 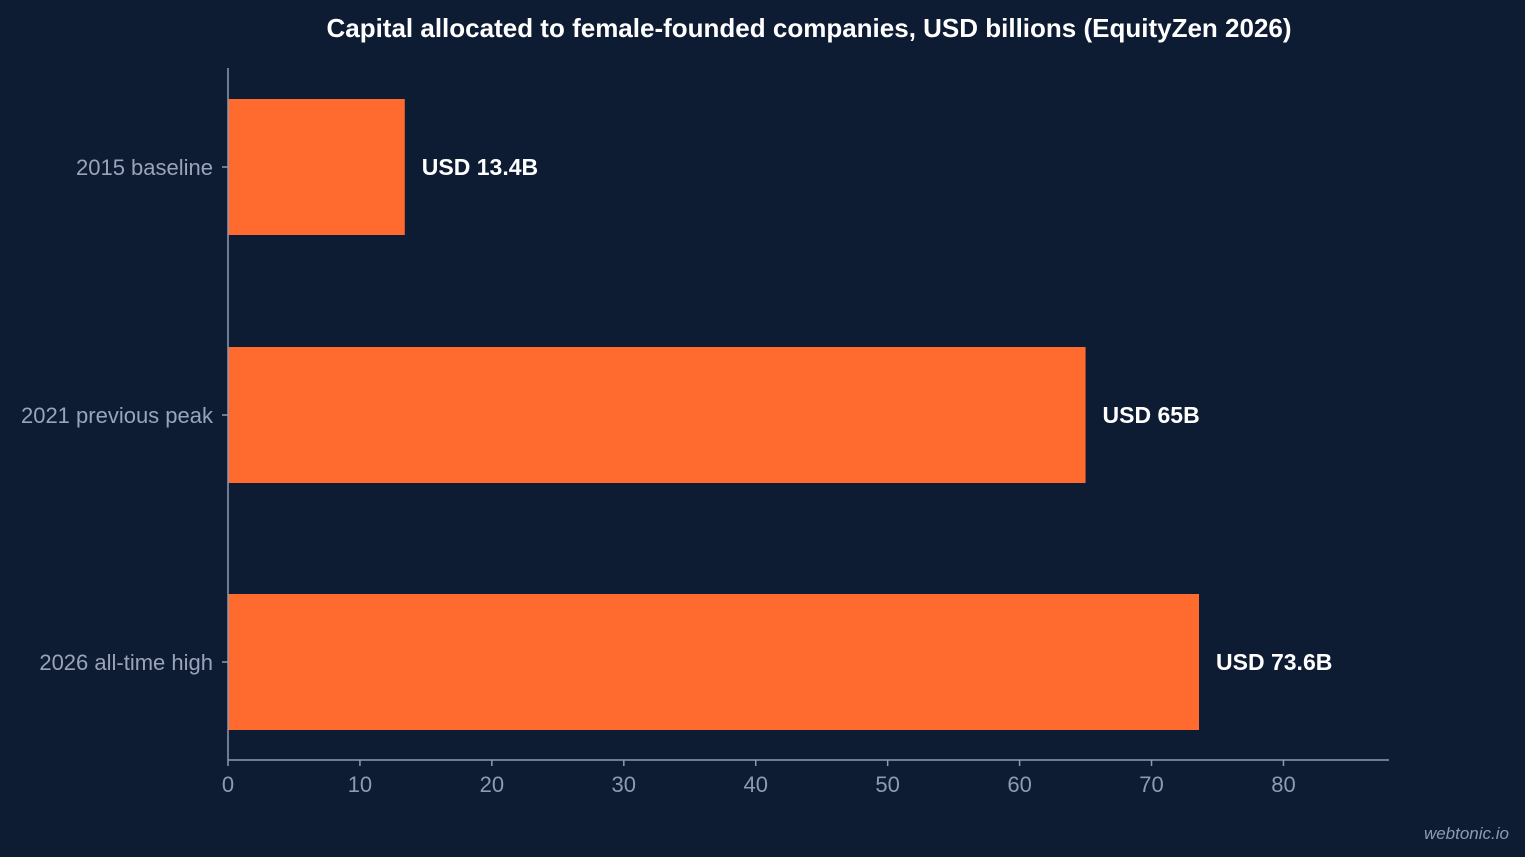 I want to click on x-tick-label-4: 40, so click(x=755, y=784).